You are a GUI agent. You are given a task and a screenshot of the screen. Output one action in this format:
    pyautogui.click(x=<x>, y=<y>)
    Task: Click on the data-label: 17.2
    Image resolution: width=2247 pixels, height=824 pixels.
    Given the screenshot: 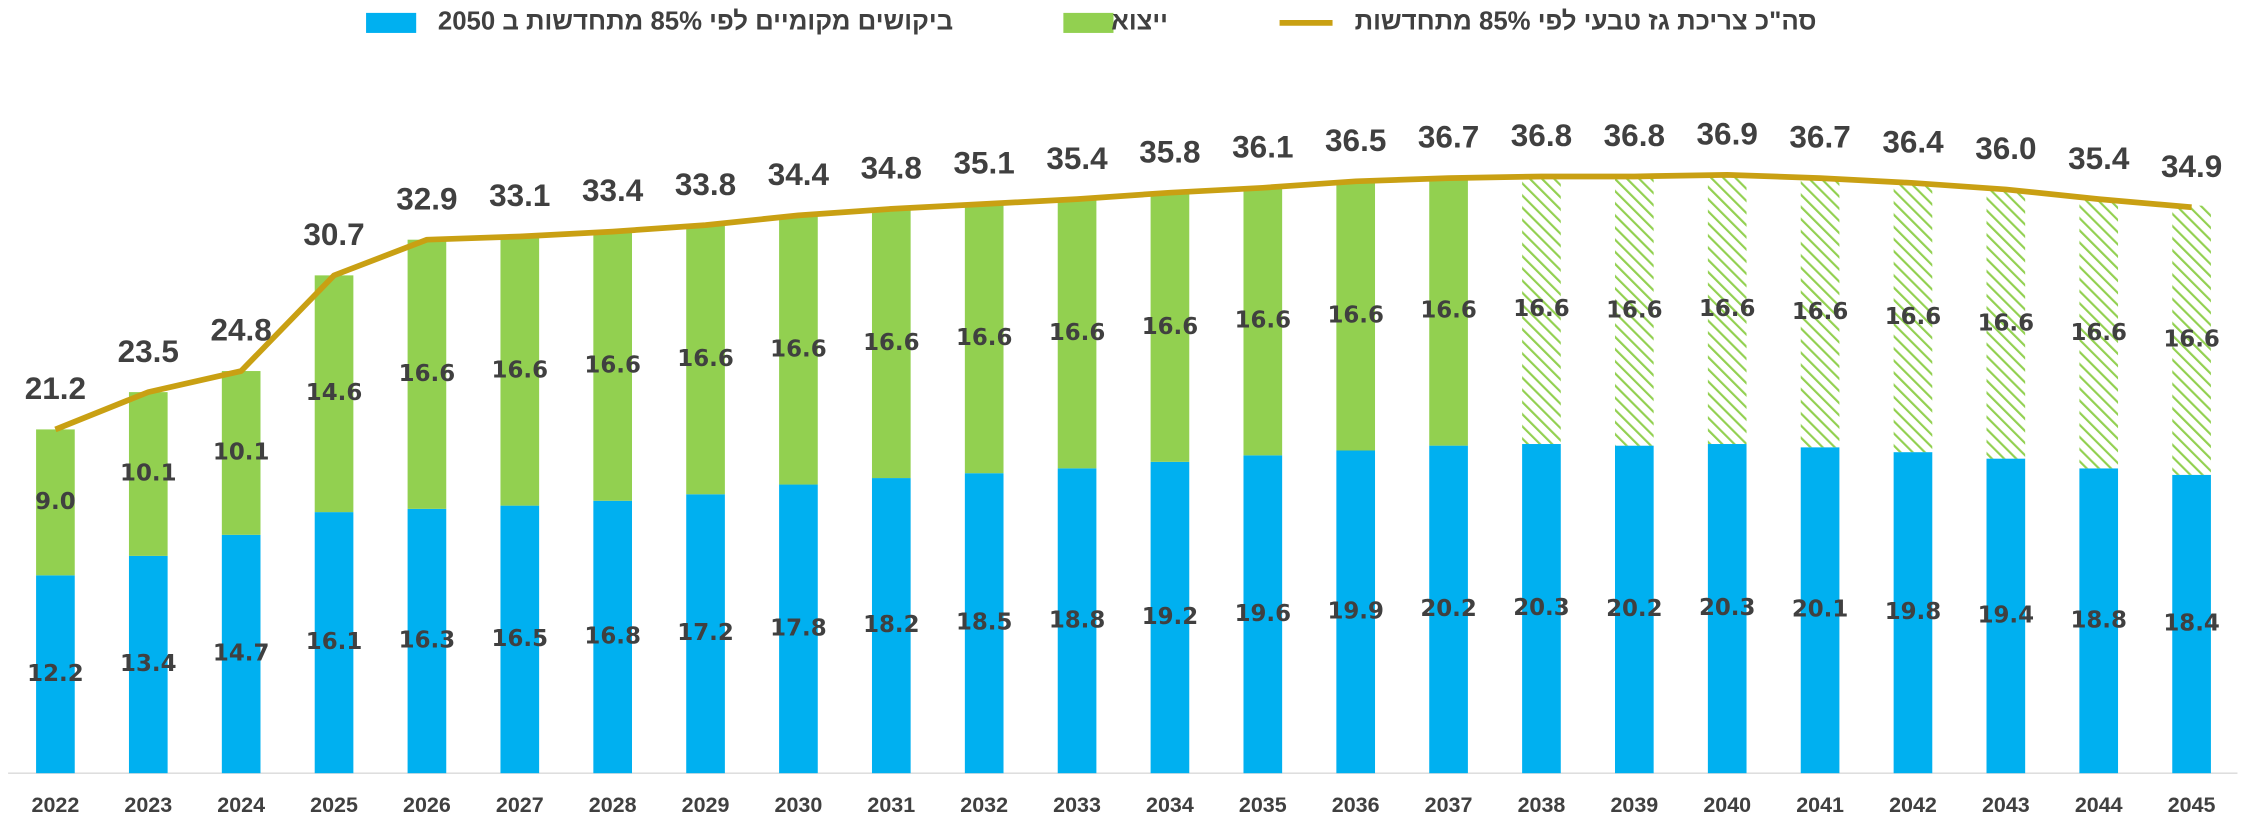 What is the action you would take?
    pyautogui.click(x=705, y=633)
    